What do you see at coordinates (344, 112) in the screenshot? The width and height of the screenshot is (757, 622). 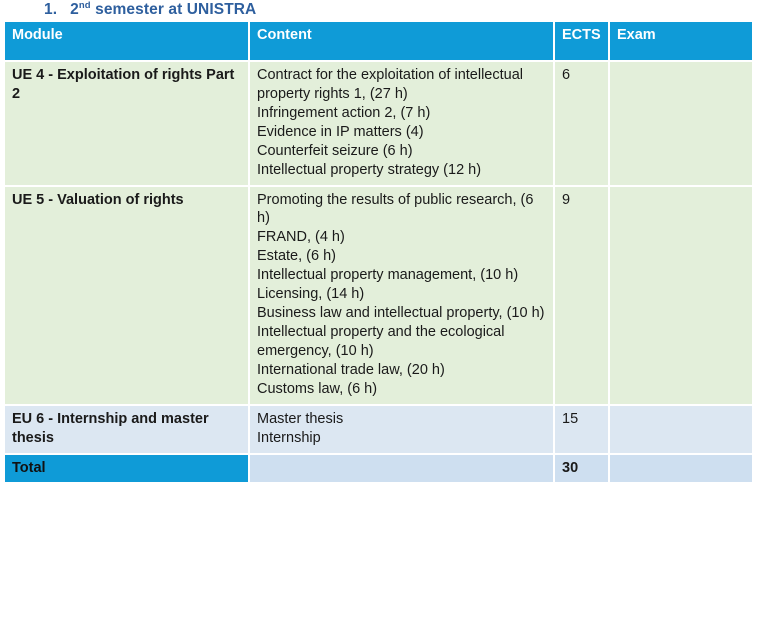 I see `content-line: Infringement action 2, (7 h)` at bounding box center [344, 112].